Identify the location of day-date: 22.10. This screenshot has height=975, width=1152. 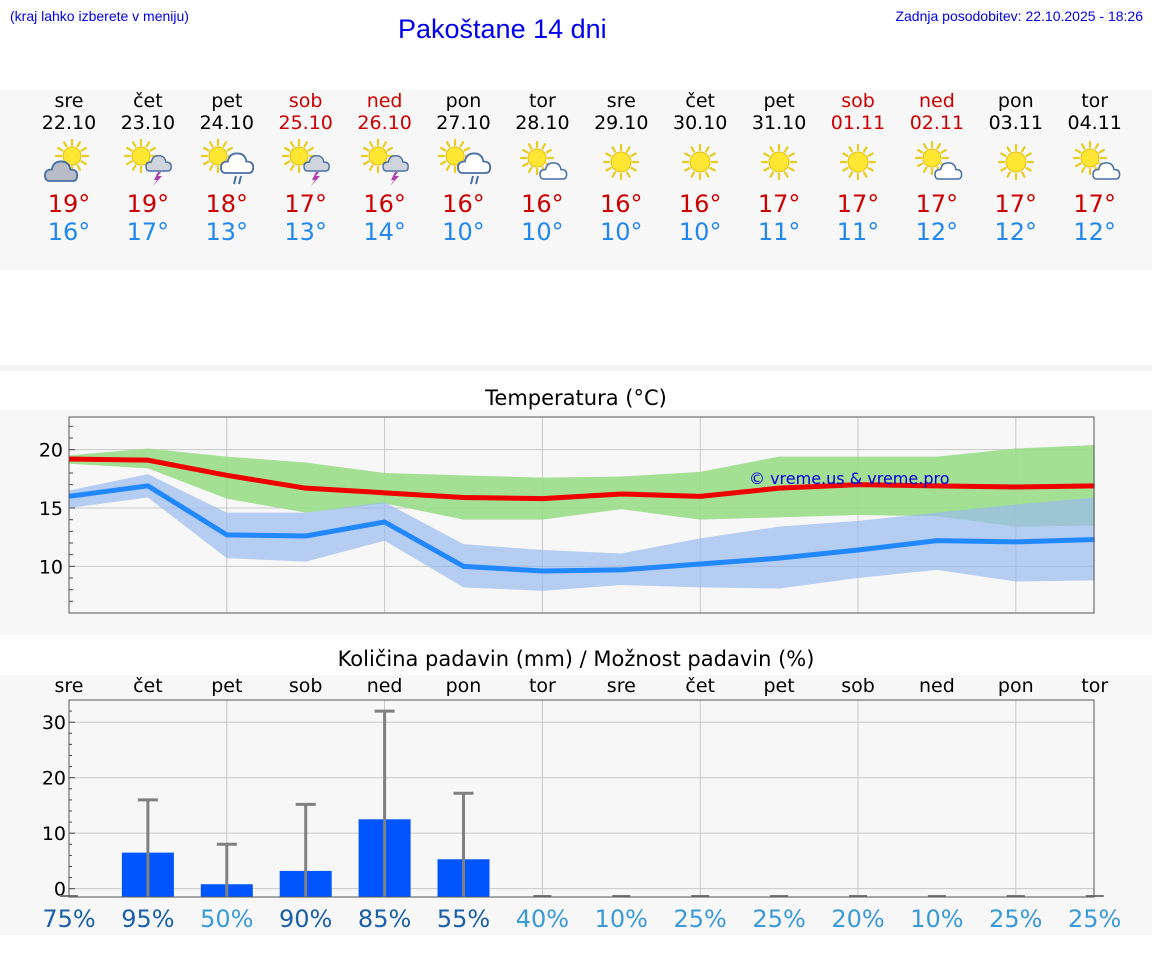
(69, 123).